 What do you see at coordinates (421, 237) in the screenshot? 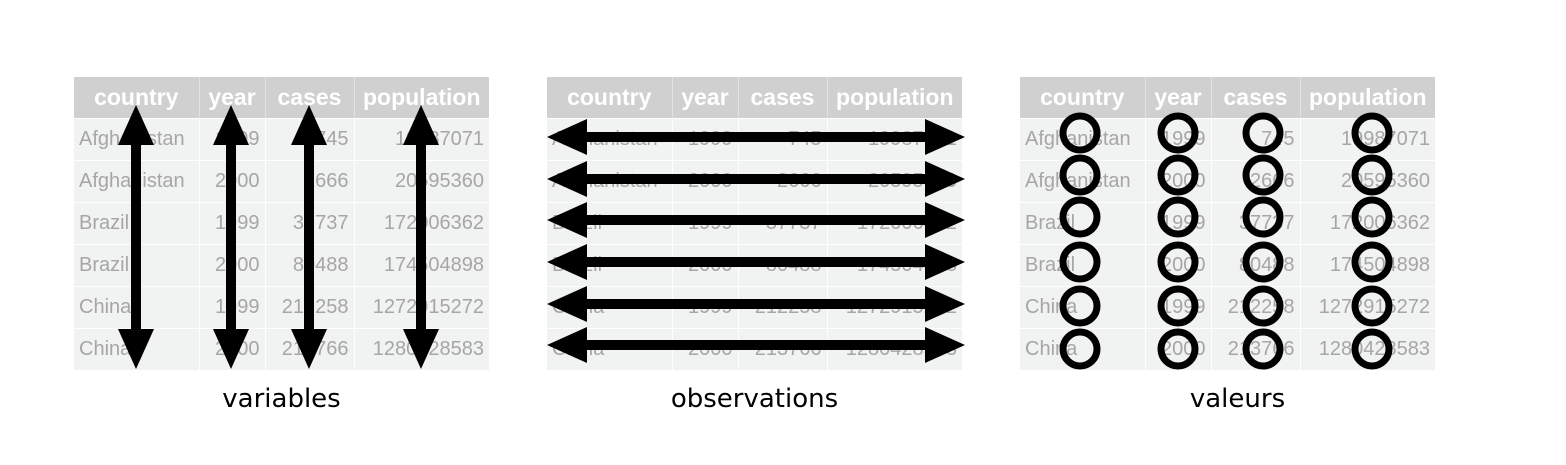
I see `column-arrow-population` at bounding box center [421, 237].